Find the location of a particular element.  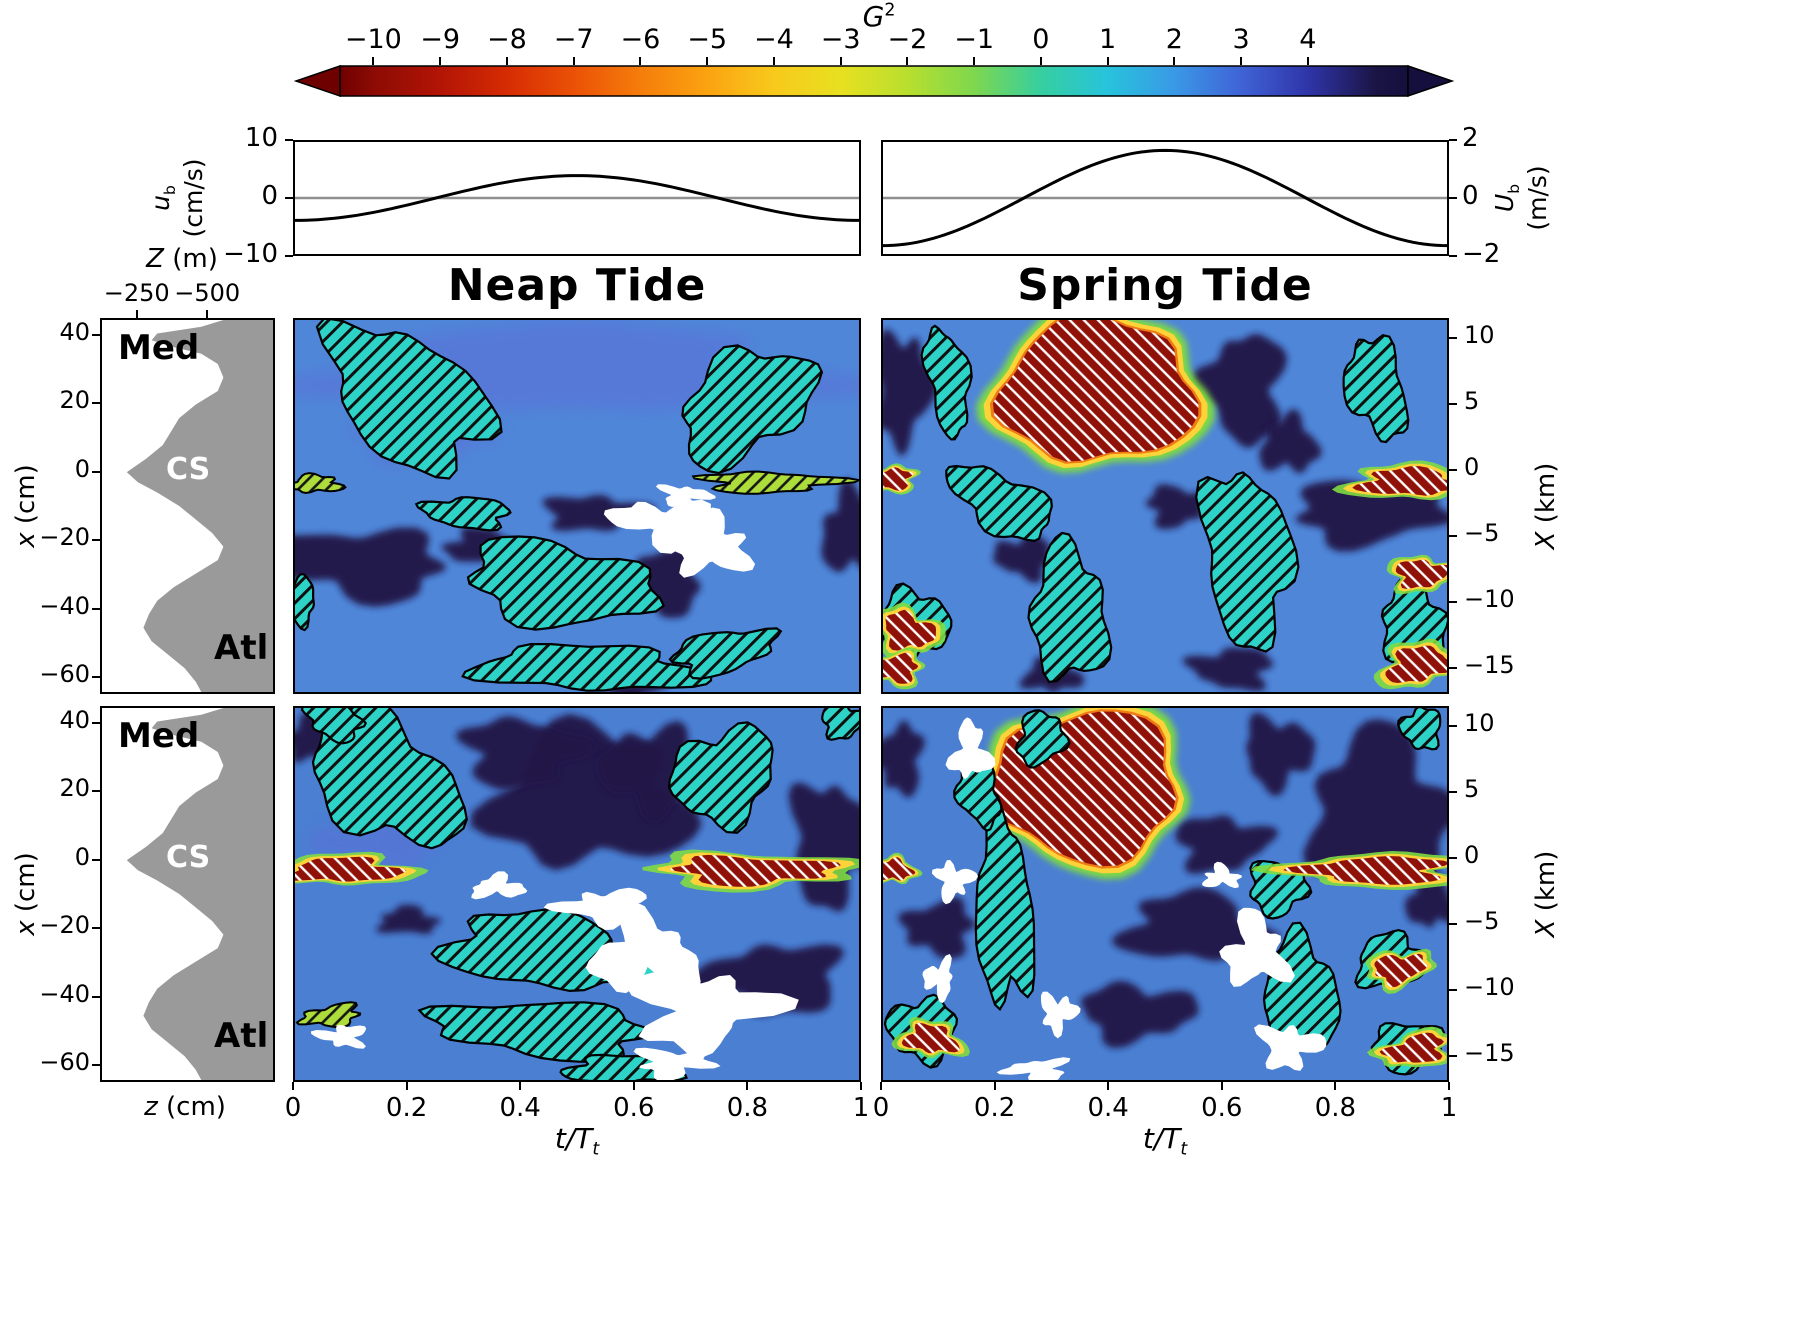

t-var: t/T is located at coordinates (573, 1138).